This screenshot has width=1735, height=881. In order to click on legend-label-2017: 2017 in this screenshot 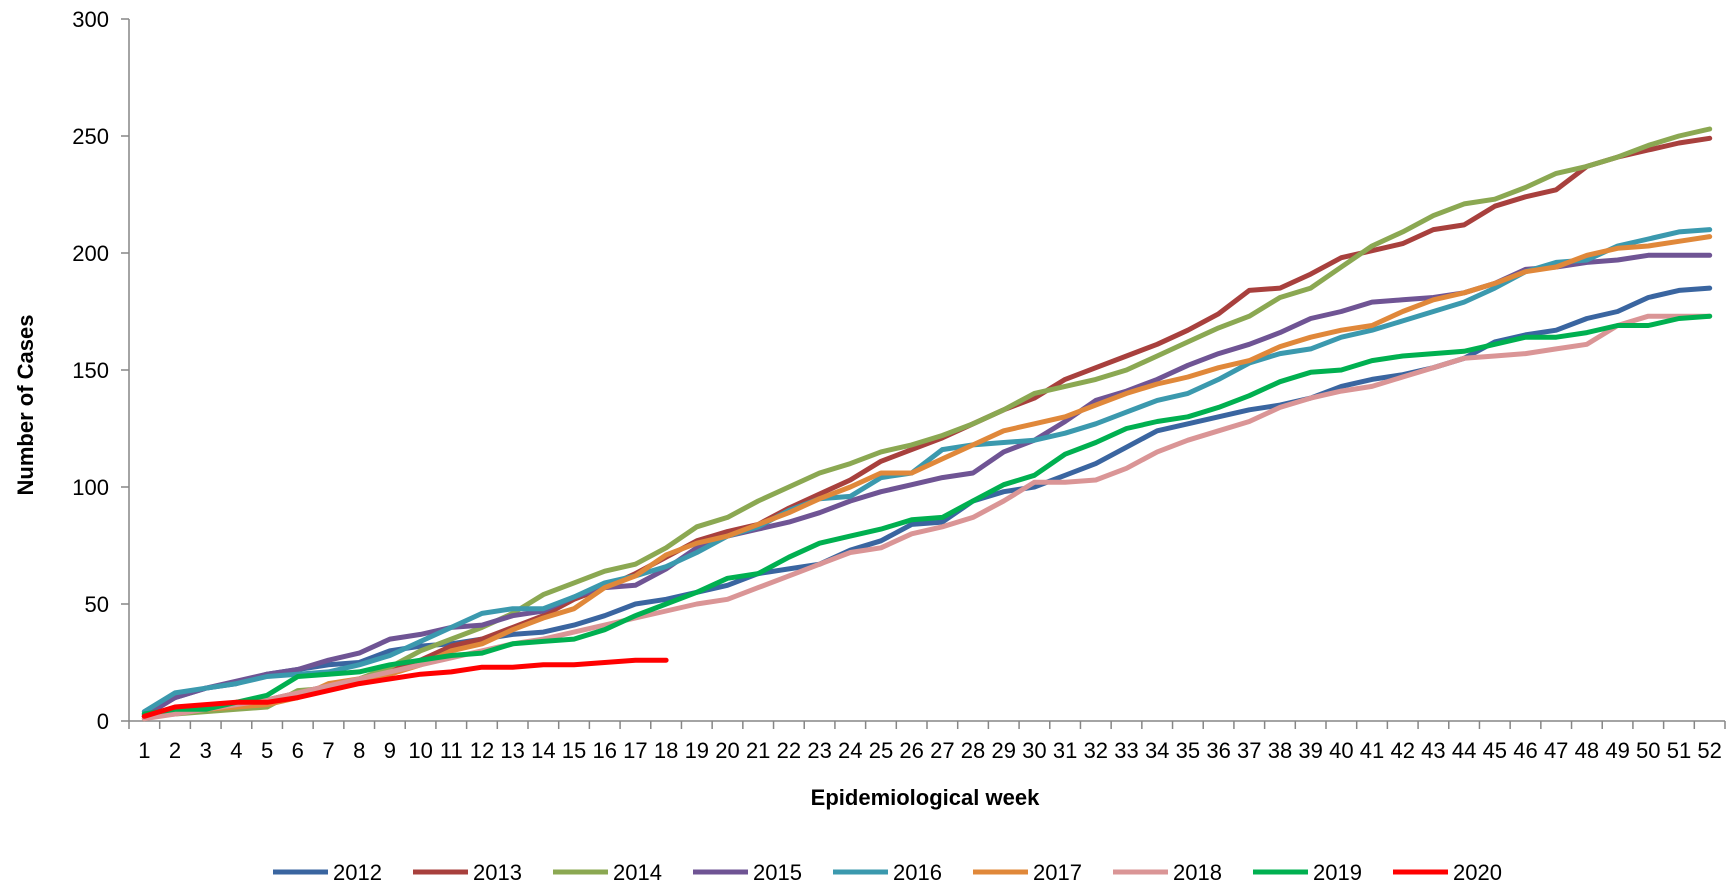, I will do `click(1057, 870)`.